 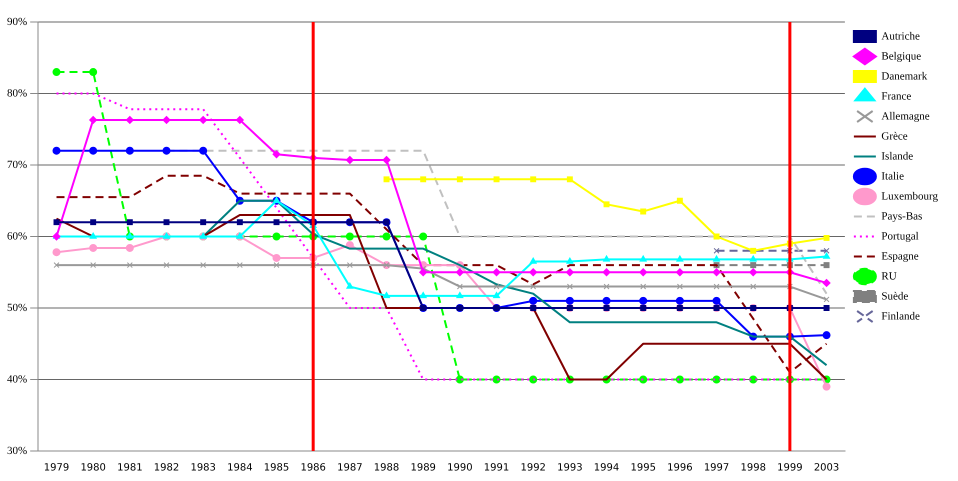 What do you see at coordinates (717, 468) in the screenshot?
I see `x-tick-label: 1997` at bounding box center [717, 468].